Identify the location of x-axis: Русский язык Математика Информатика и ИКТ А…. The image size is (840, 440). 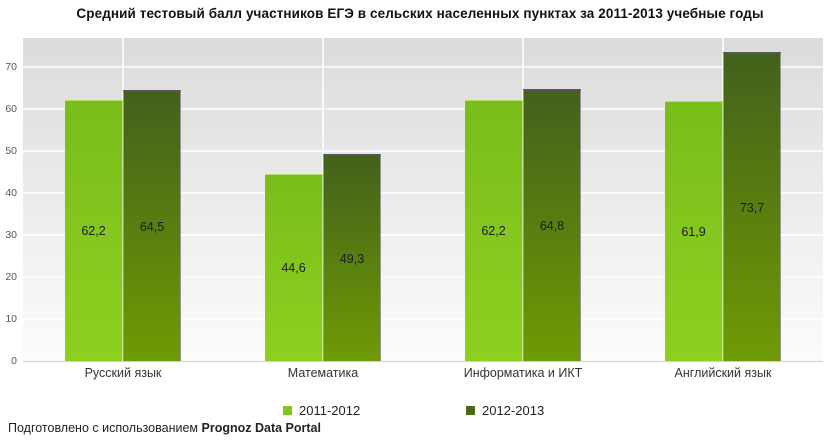
(423, 375).